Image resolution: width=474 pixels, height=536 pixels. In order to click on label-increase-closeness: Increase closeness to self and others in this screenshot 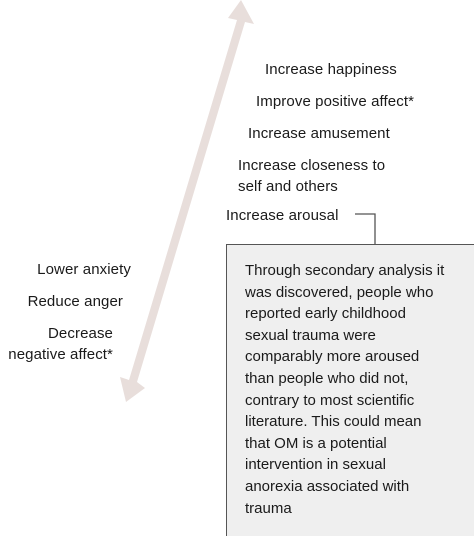, I will do `click(312, 176)`.